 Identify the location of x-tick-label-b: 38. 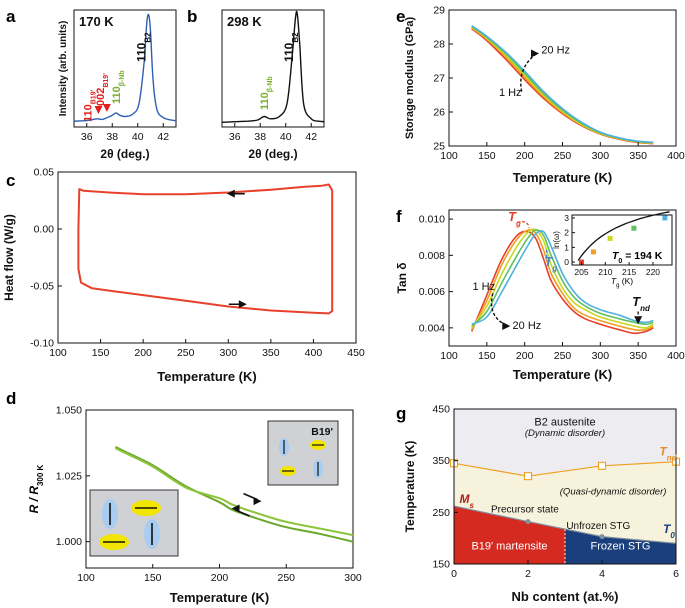
(260, 137).